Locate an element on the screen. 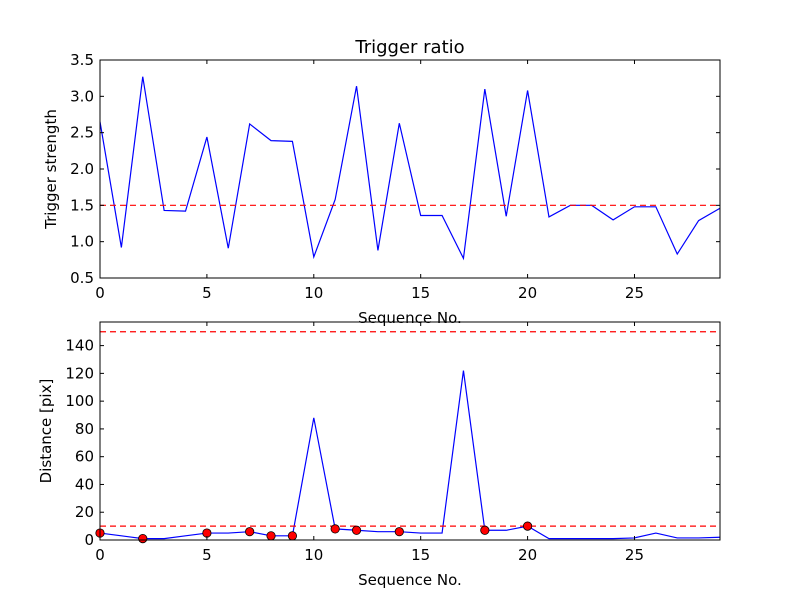 The height and width of the screenshot is (600, 800). y-tick-label: 3.0 is located at coordinates (82, 96).